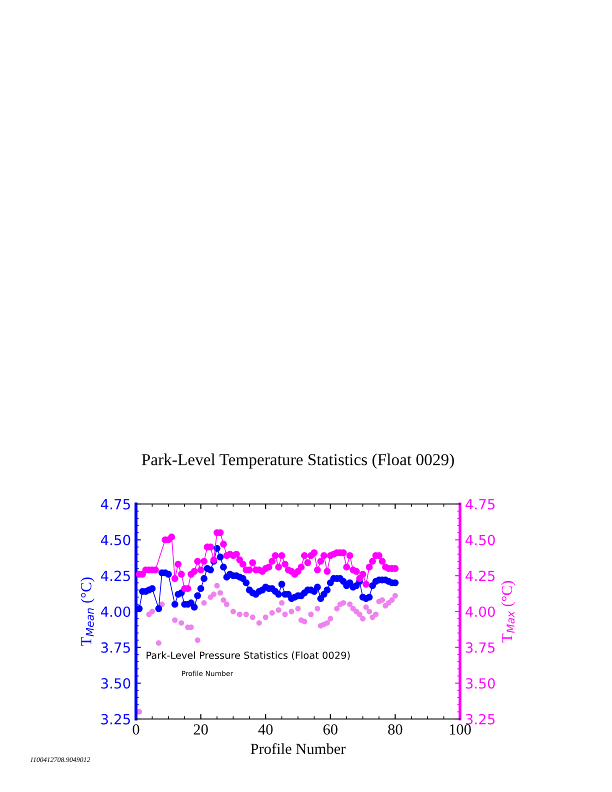 The image size is (612, 792). Describe the element at coordinates (115, 647) in the screenshot. I see `y-tick-label: 3.75` at that location.